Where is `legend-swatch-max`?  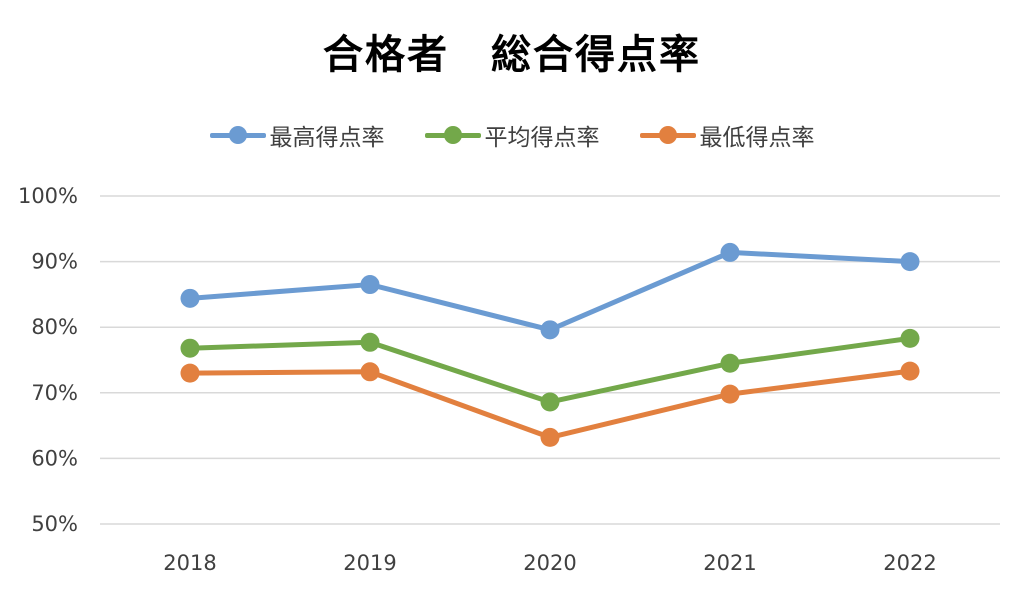 legend-swatch-max is located at coordinates (237, 135).